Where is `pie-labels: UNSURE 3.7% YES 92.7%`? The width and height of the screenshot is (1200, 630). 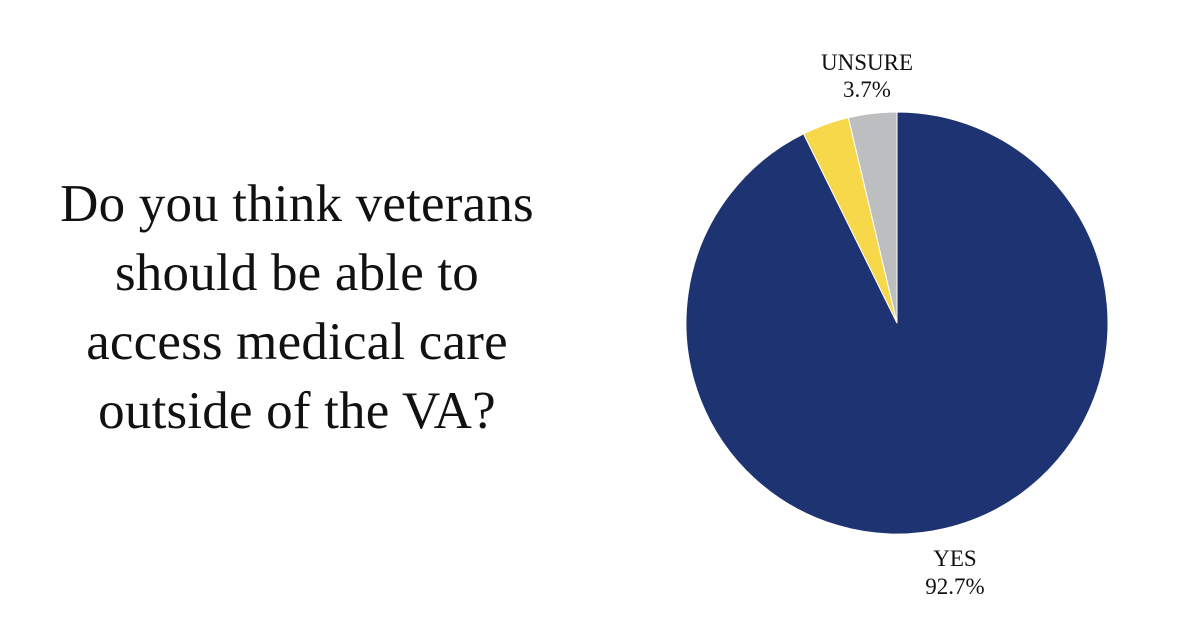
pie-labels: UNSURE 3.7% YES 92.7% is located at coordinates (903, 324).